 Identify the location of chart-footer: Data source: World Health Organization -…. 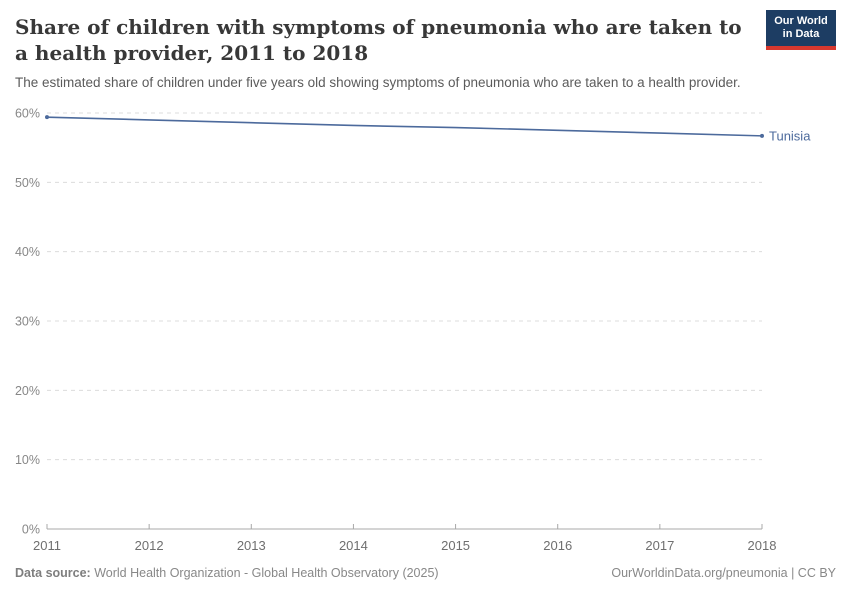
(425, 573).